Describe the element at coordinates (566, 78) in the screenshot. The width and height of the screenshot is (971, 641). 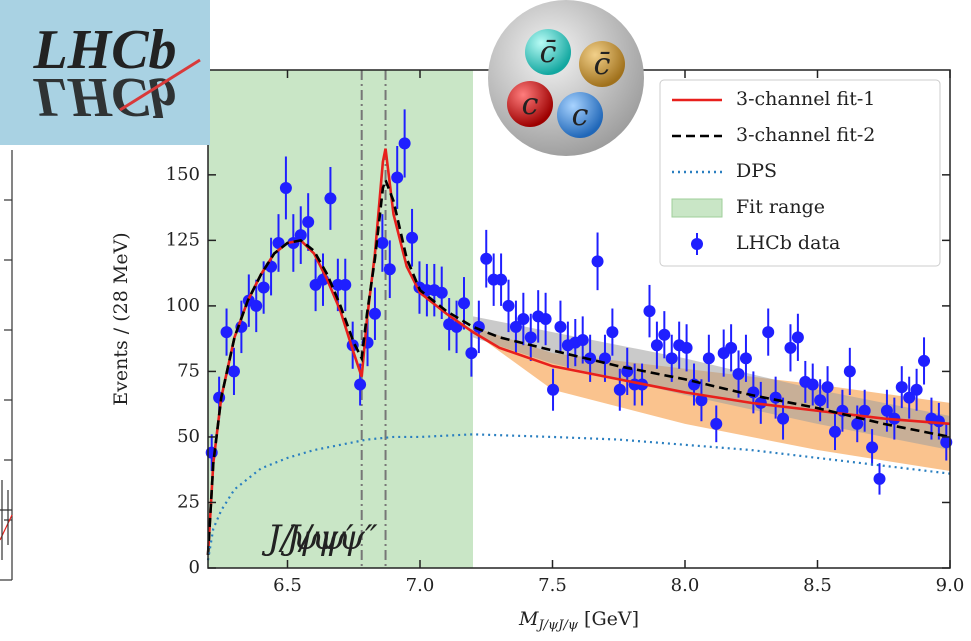
I see `tetraquark-icon: c̄ c̄ c c` at that location.